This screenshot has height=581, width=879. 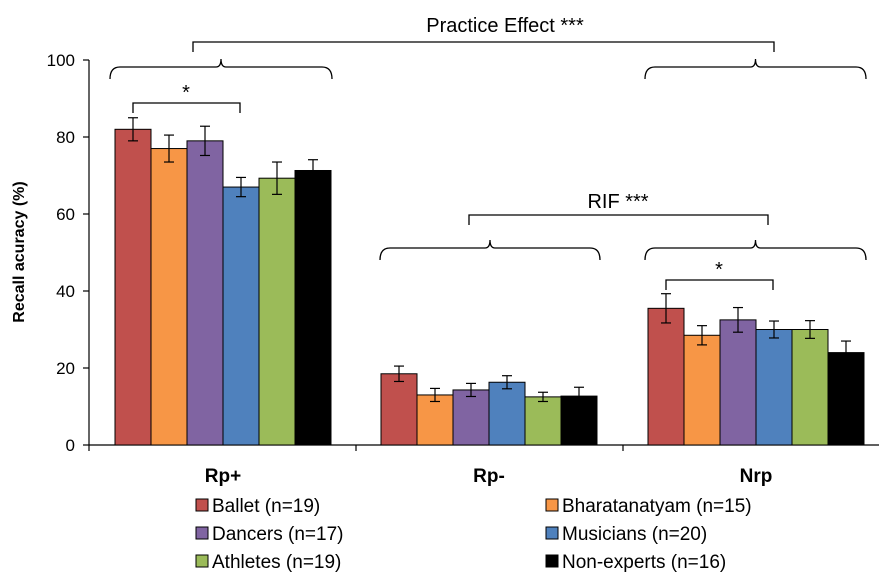 I want to click on practice-effect-bracket, so click(x=483, y=46).